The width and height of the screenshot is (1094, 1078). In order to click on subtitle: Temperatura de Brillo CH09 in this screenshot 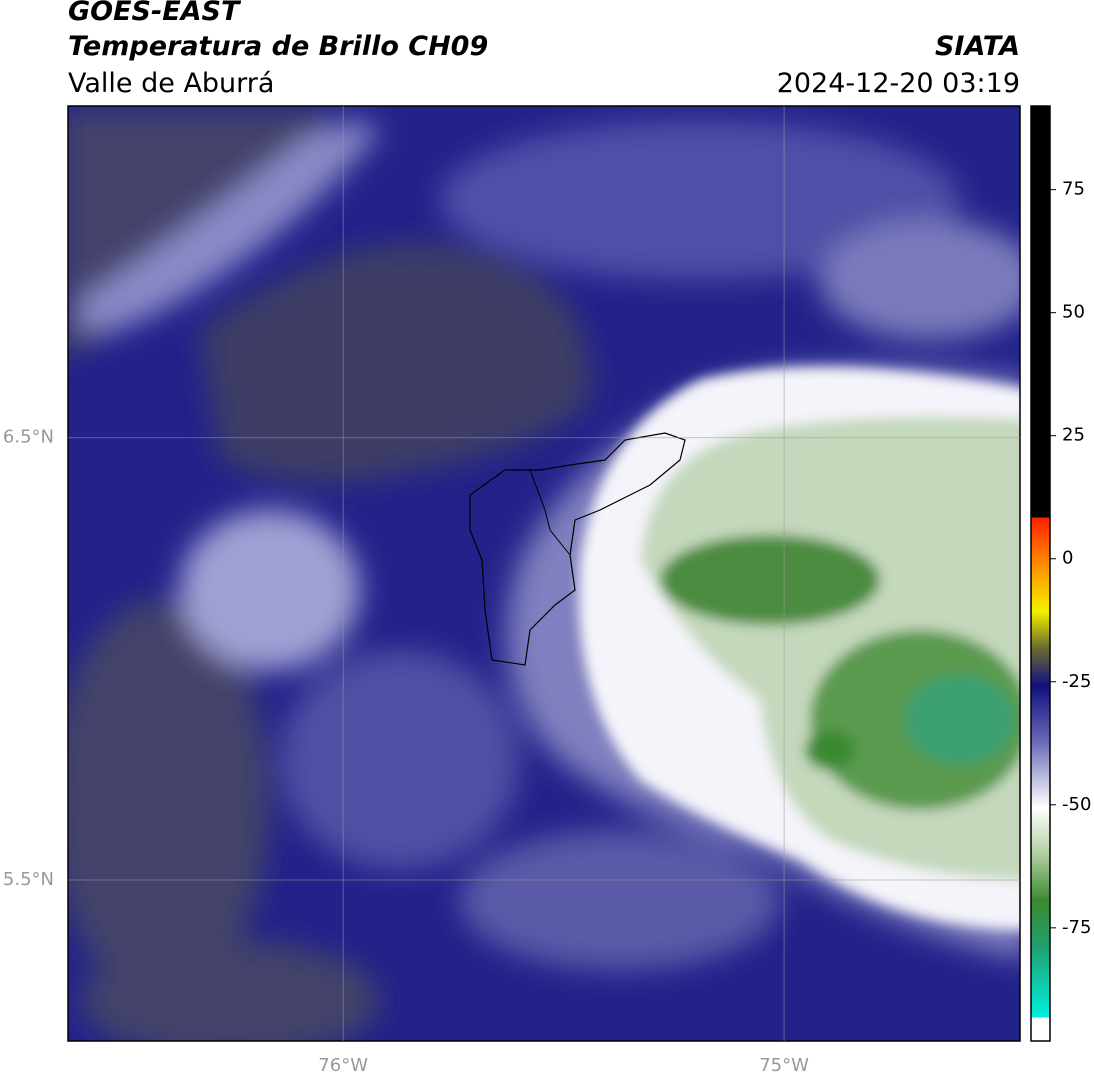, I will do `click(278, 46)`.